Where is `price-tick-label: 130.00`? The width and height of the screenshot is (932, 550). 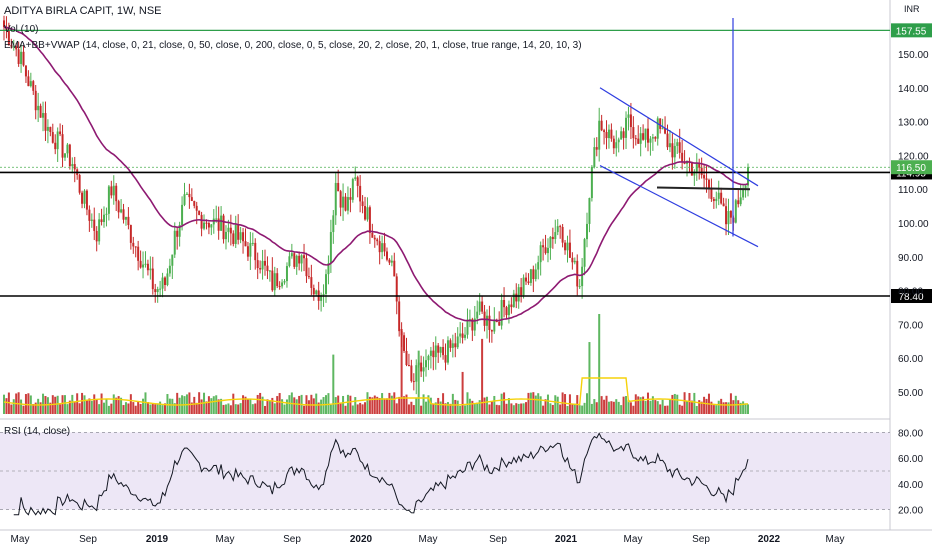 price-tick-label: 130.00 is located at coordinates (913, 123).